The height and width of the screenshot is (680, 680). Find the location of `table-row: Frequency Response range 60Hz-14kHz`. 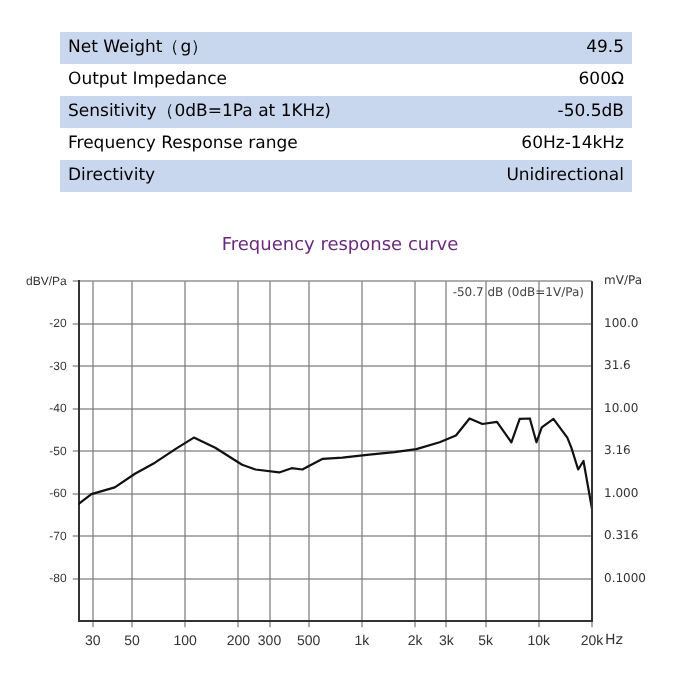

table-row: Frequency Response range 60Hz-14kHz is located at coordinates (346, 144).